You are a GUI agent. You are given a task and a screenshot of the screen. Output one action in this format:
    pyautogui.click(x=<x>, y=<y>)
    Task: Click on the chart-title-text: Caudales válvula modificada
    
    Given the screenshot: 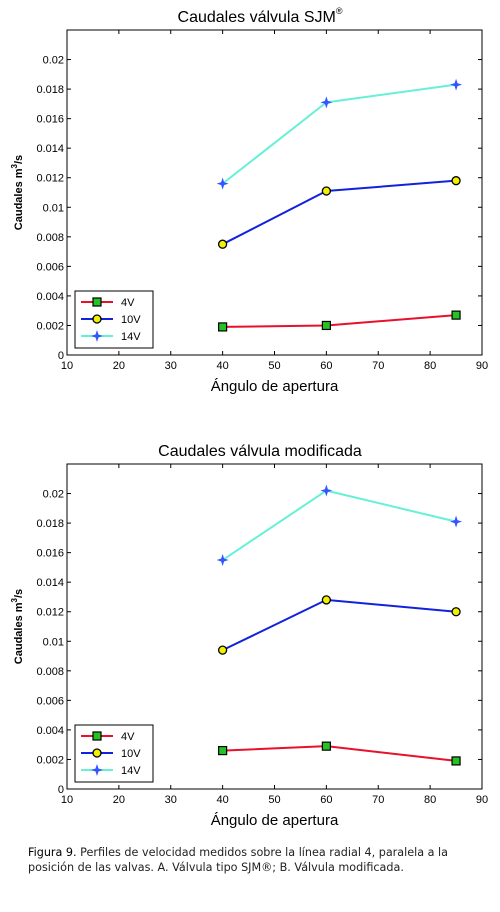 What is the action you would take?
    pyautogui.click(x=260, y=451)
    